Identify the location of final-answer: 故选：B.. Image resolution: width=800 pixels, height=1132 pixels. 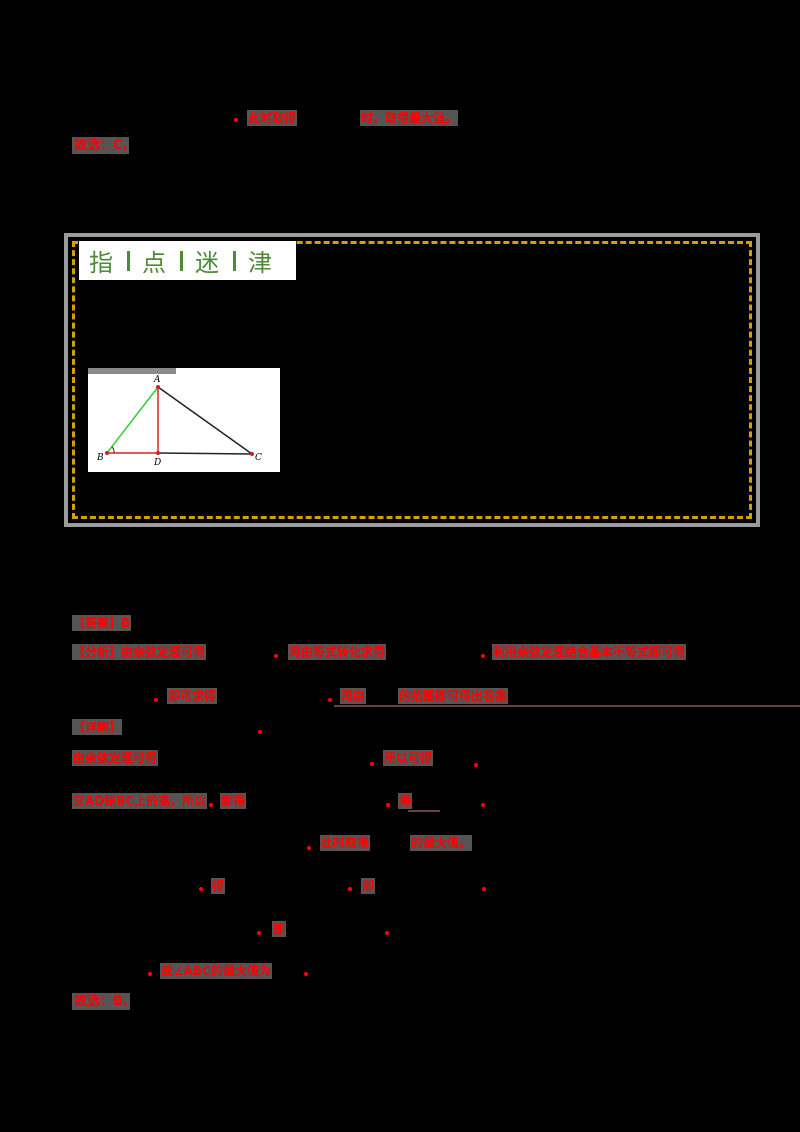
(101, 1001).